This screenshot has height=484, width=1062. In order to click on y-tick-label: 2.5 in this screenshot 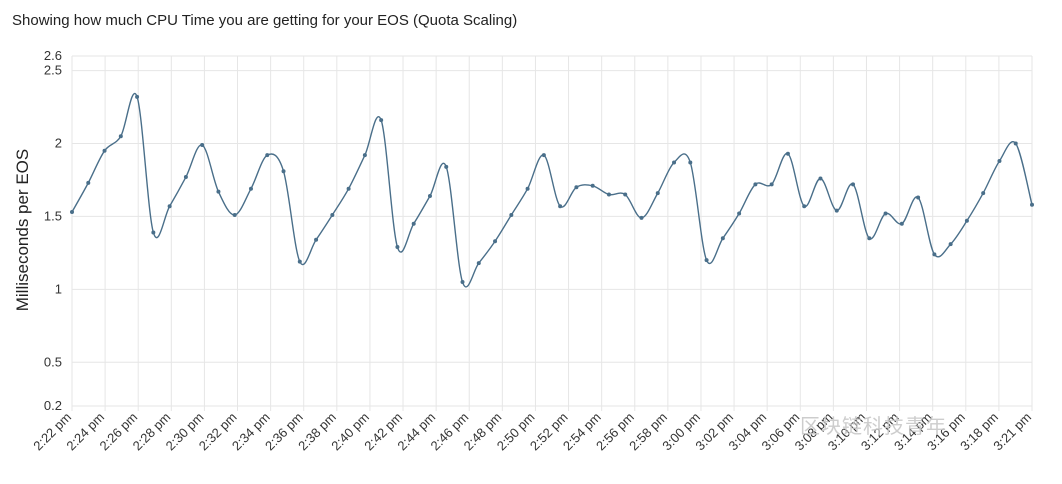, I will do `click(53, 70)`.